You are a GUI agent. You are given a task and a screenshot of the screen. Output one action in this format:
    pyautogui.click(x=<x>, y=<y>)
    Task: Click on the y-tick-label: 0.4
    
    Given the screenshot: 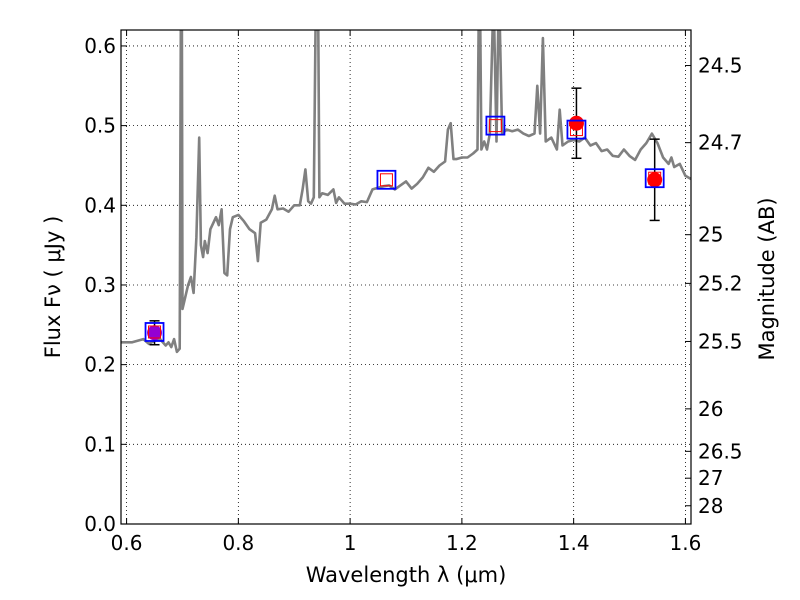 What is the action you would take?
    pyautogui.click(x=100, y=205)
    